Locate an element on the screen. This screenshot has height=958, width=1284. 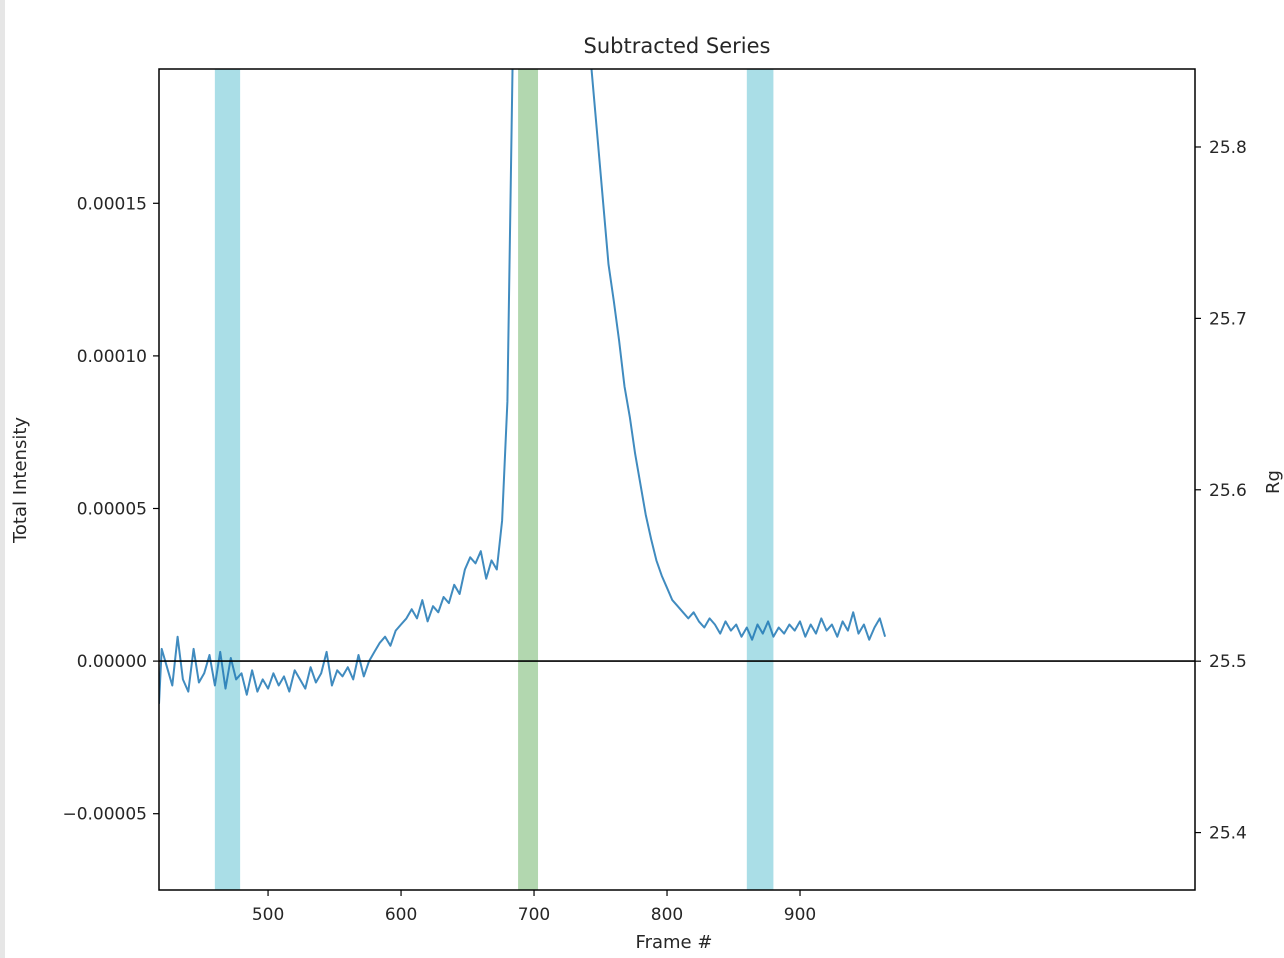
y2-tick-label: 25.6 is located at coordinates (1228, 491).